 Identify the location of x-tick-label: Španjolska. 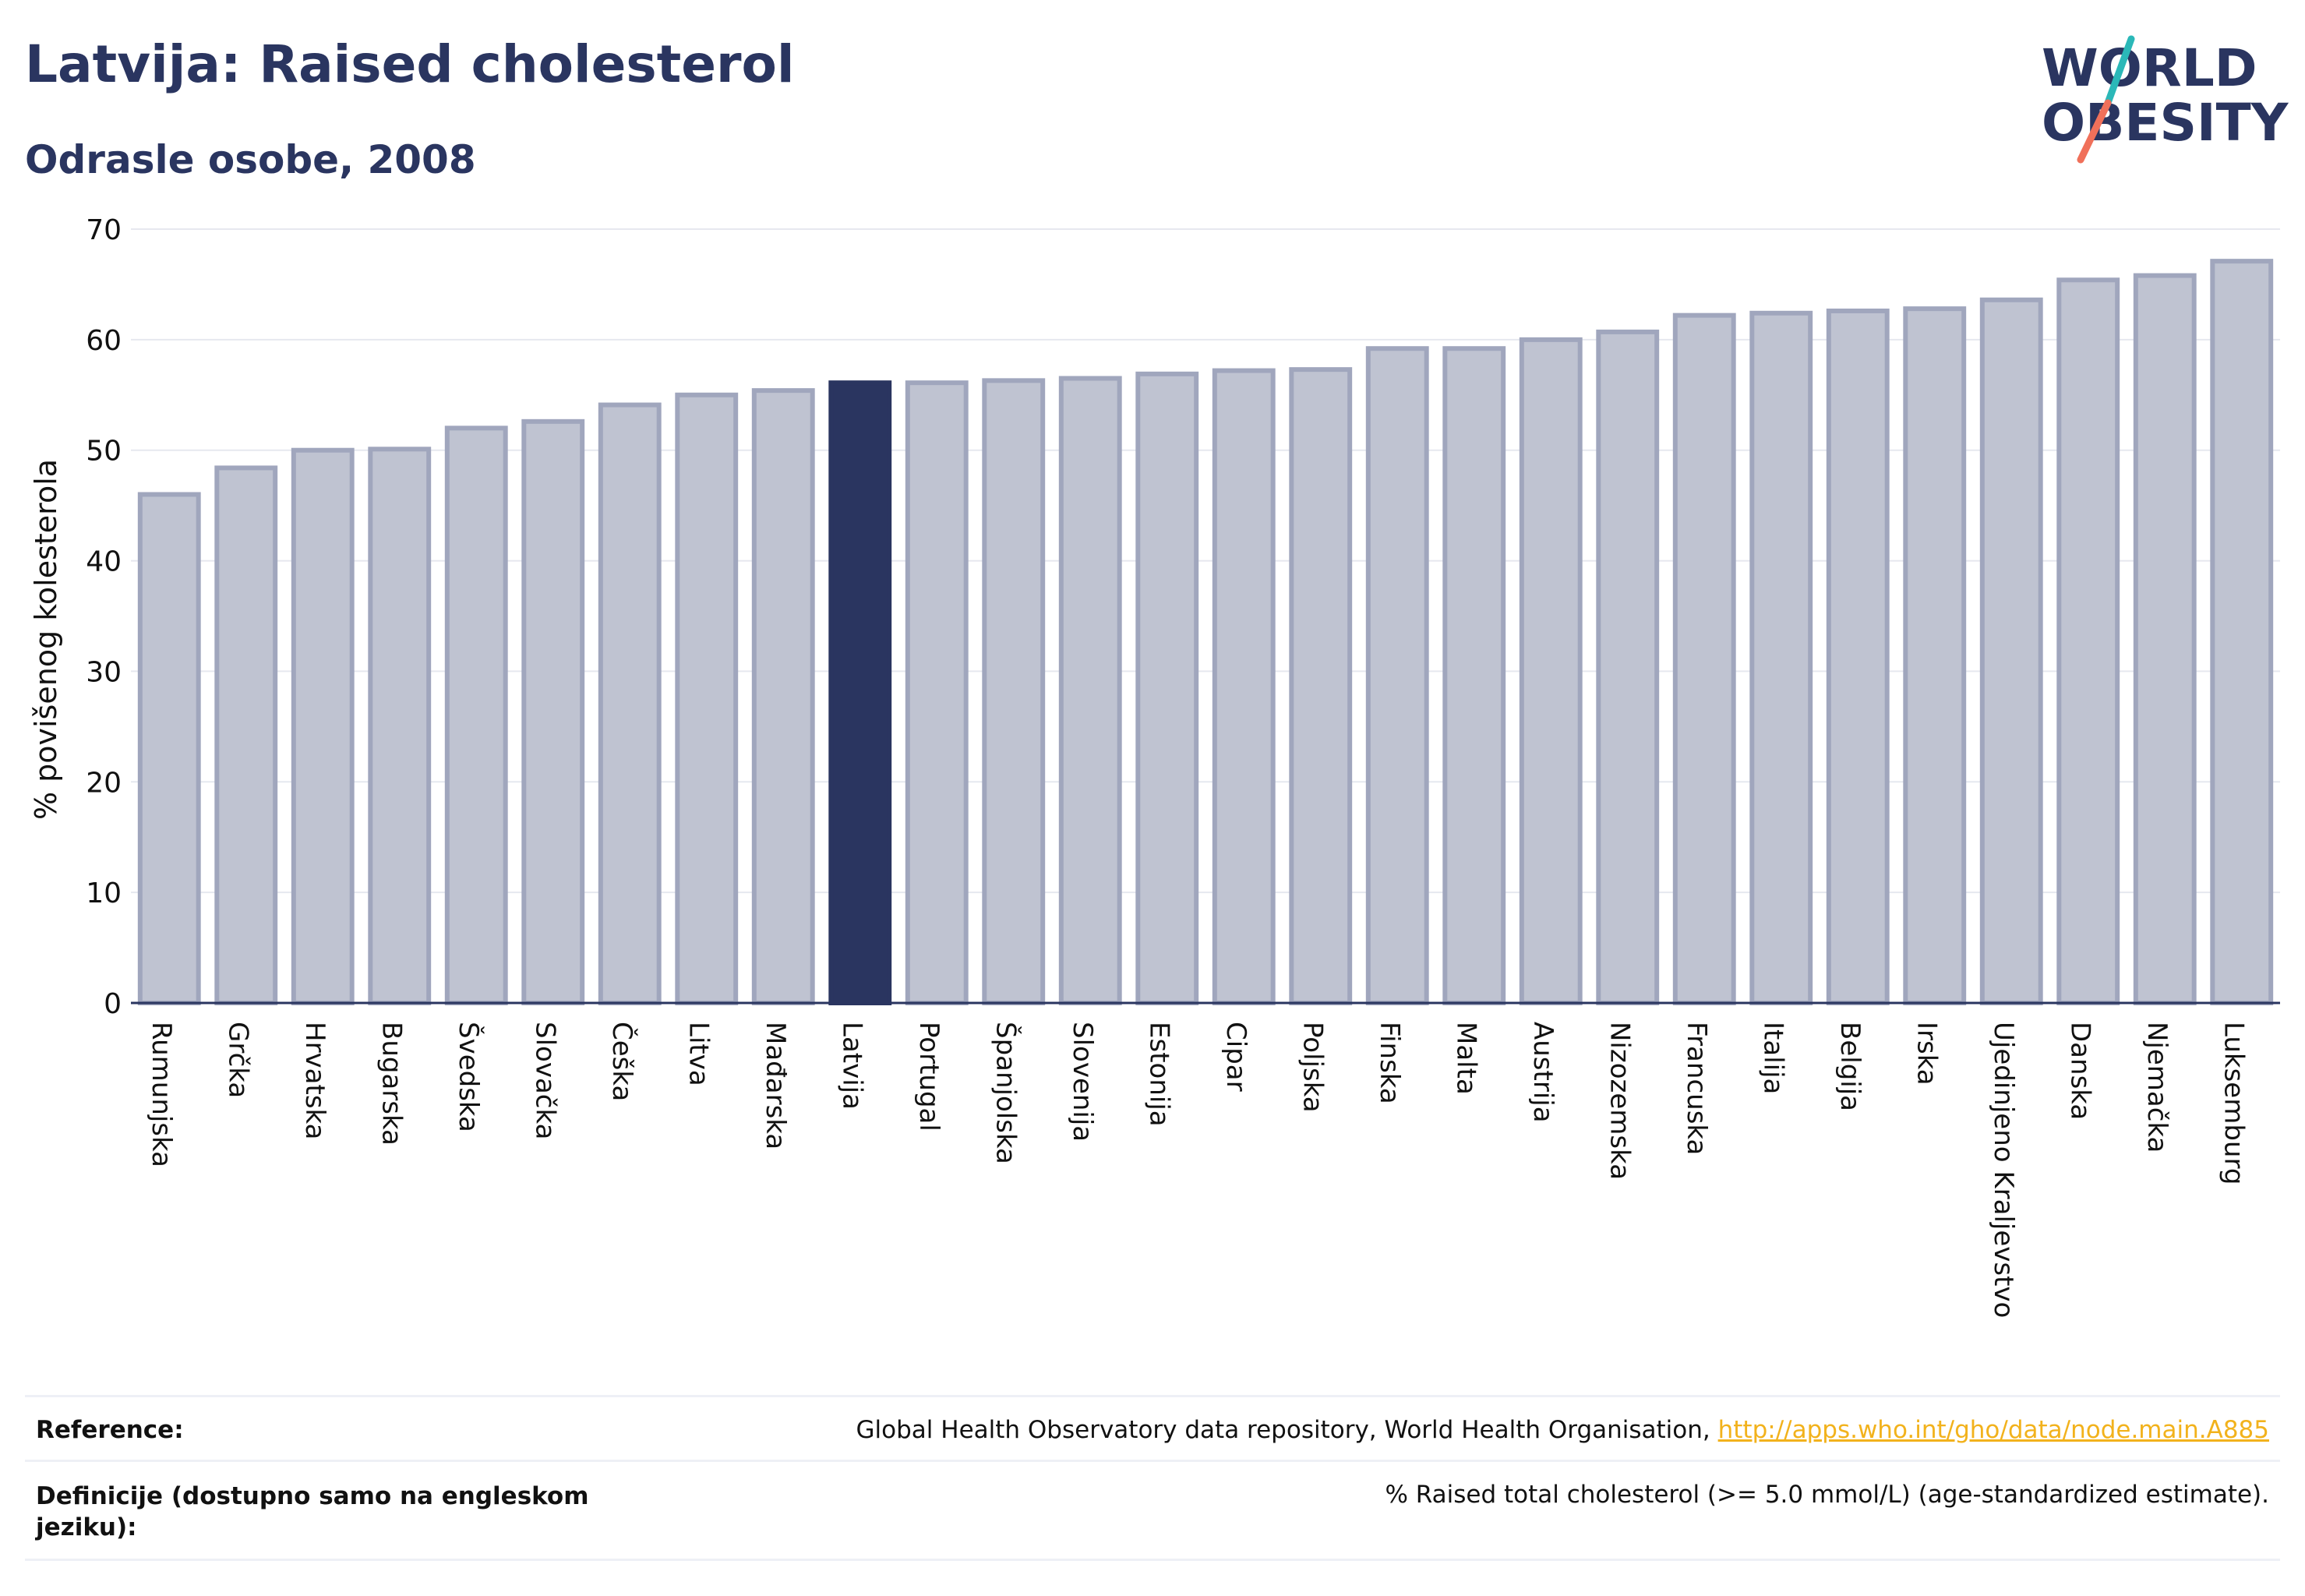
(1006, 1093).